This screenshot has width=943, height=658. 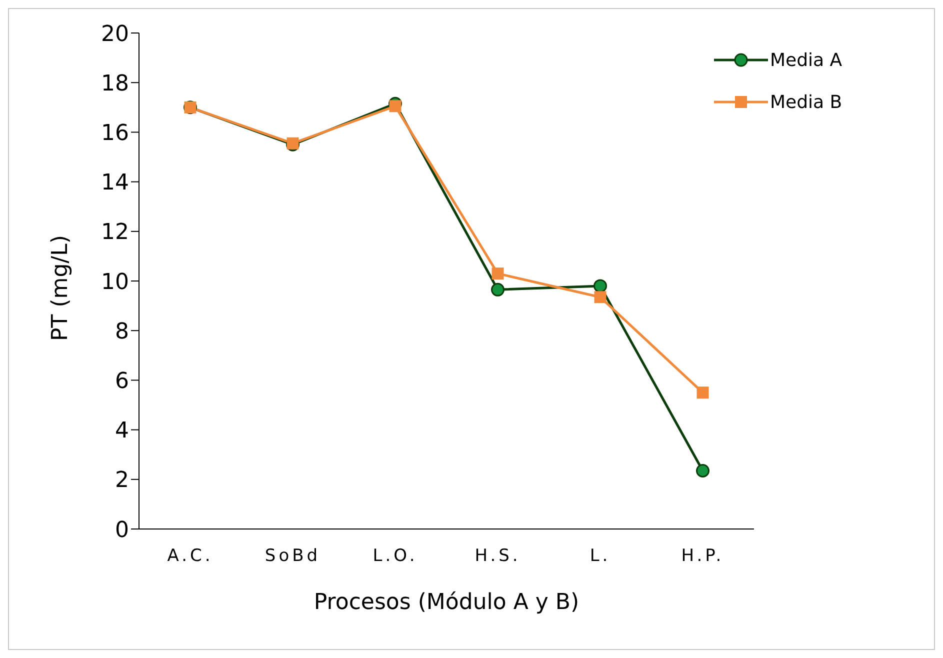 What do you see at coordinates (122, 331) in the screenshot?
I see `y-tick-label: 8` at bounding box center [122, 331].